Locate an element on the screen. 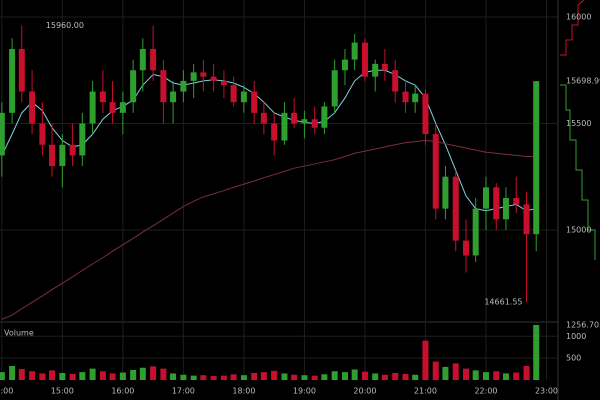  volume-tick-label: 500 is located at coordinates (573, 358).